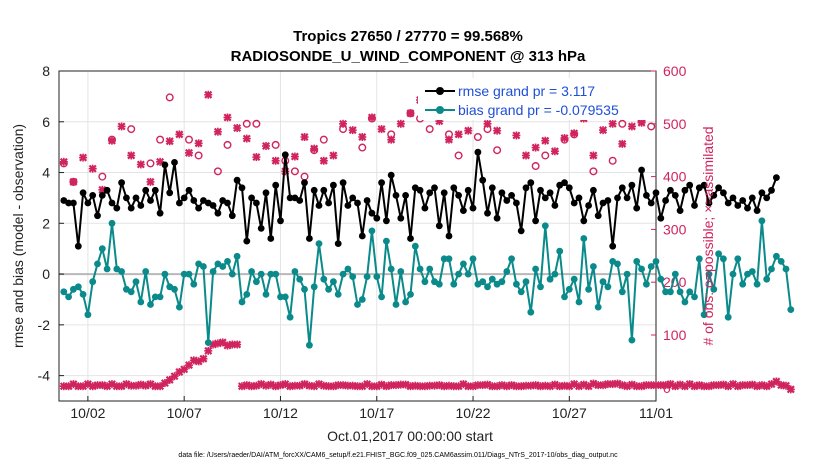  I want to click on chart-title: Tropics 27650 / 27770 = 99.568%, so click(408, 36).